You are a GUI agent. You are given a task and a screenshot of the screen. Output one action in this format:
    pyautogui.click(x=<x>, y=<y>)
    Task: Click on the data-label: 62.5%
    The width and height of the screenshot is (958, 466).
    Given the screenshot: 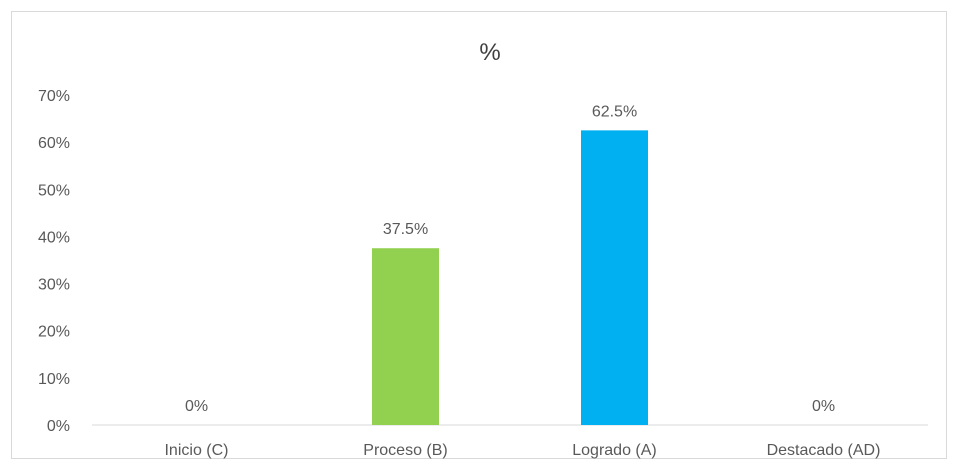 What is the action you would take?
    pyautogui.click(x=614, y=111)
    